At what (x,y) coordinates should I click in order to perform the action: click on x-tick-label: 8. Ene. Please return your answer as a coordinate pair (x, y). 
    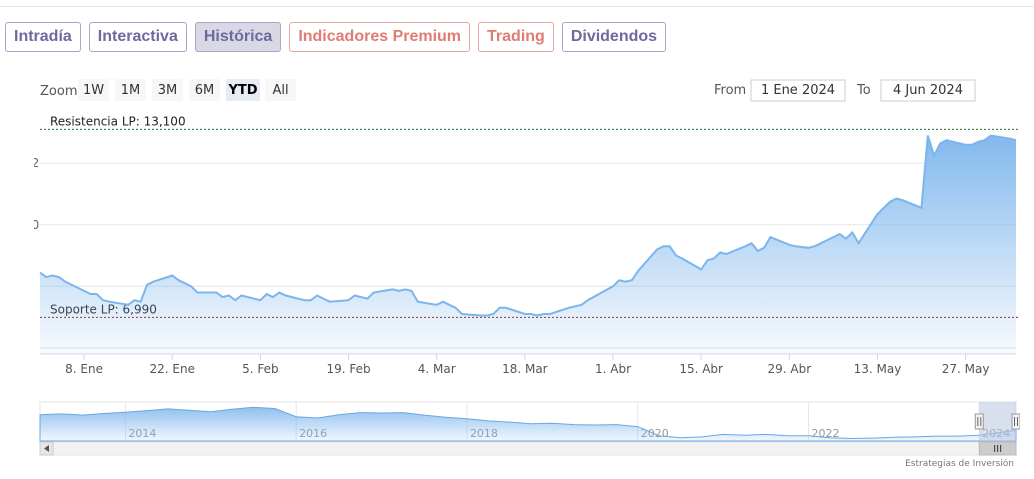
    Looking at the image, I should click on (84, 369).